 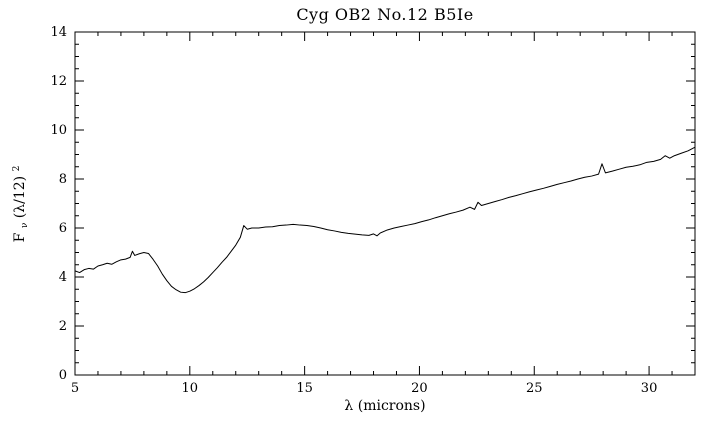 I want to click on y-tick-label: 2, so click(x=63, y=326).